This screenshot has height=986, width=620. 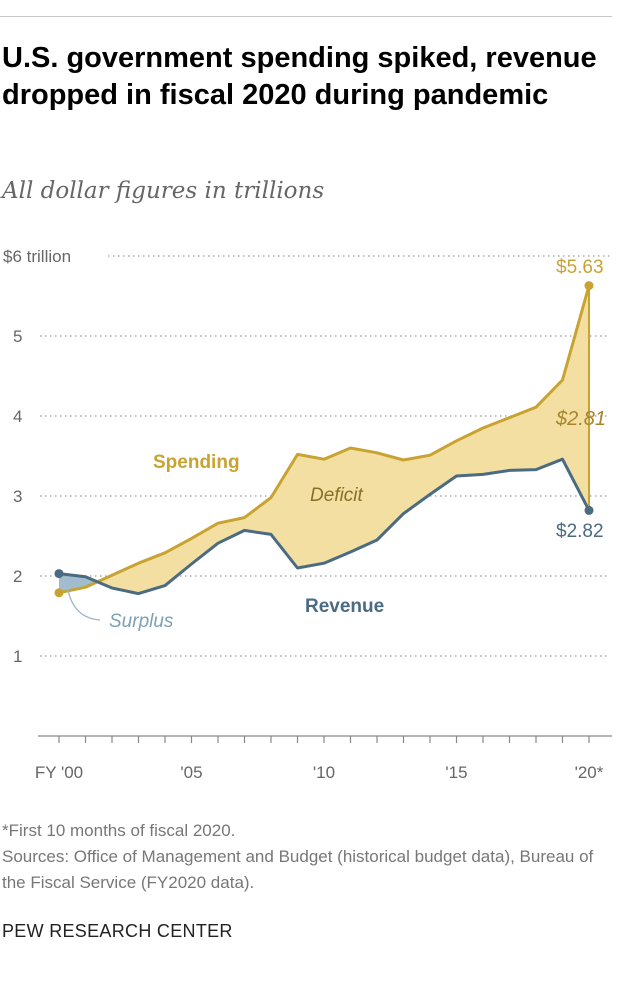 What do you see at coordinates (119, 830) in the screenshot?
I see `footnote: *First 10 months of fiscal 2020.` at bounding box center [119, 830].